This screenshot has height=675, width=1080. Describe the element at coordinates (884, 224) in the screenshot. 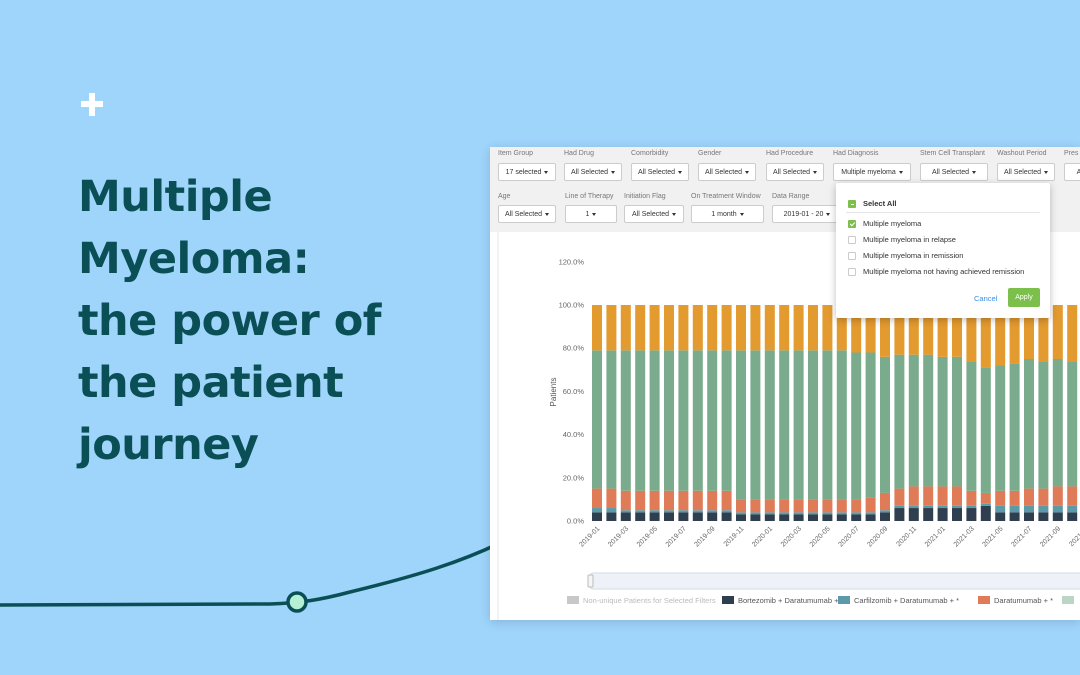

I see `option: Multiple myeloma` at that location.